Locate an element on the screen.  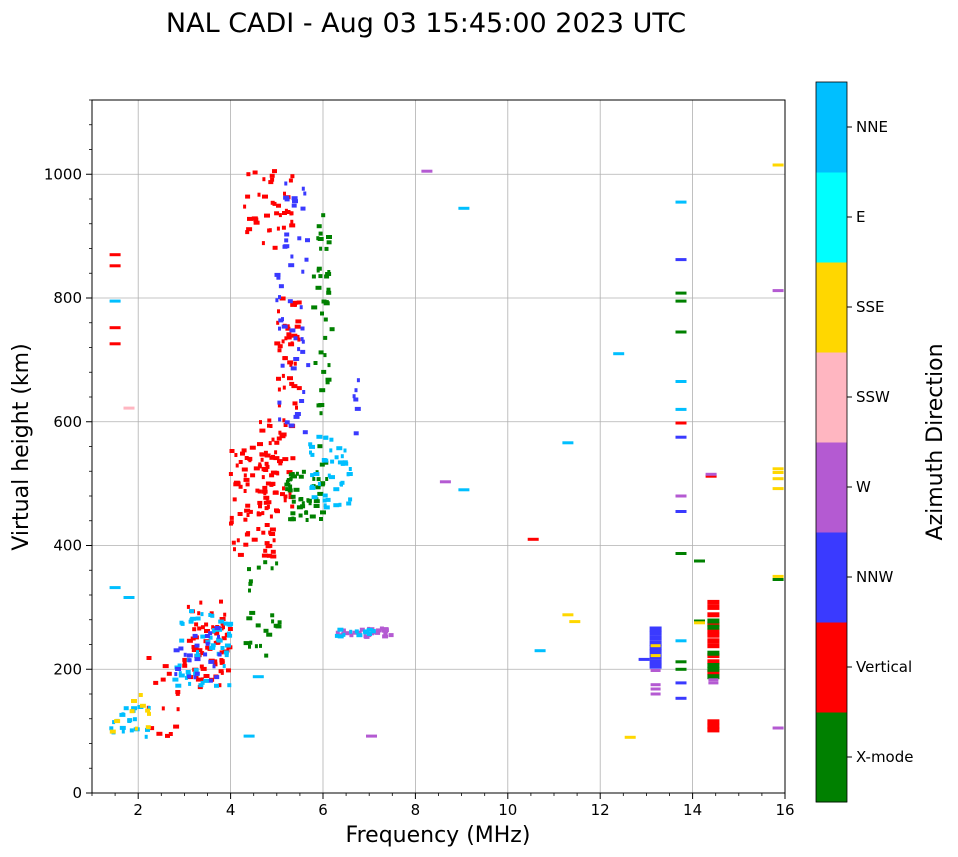
y-tick-label: 1000 is located at coordinates (63, 174).